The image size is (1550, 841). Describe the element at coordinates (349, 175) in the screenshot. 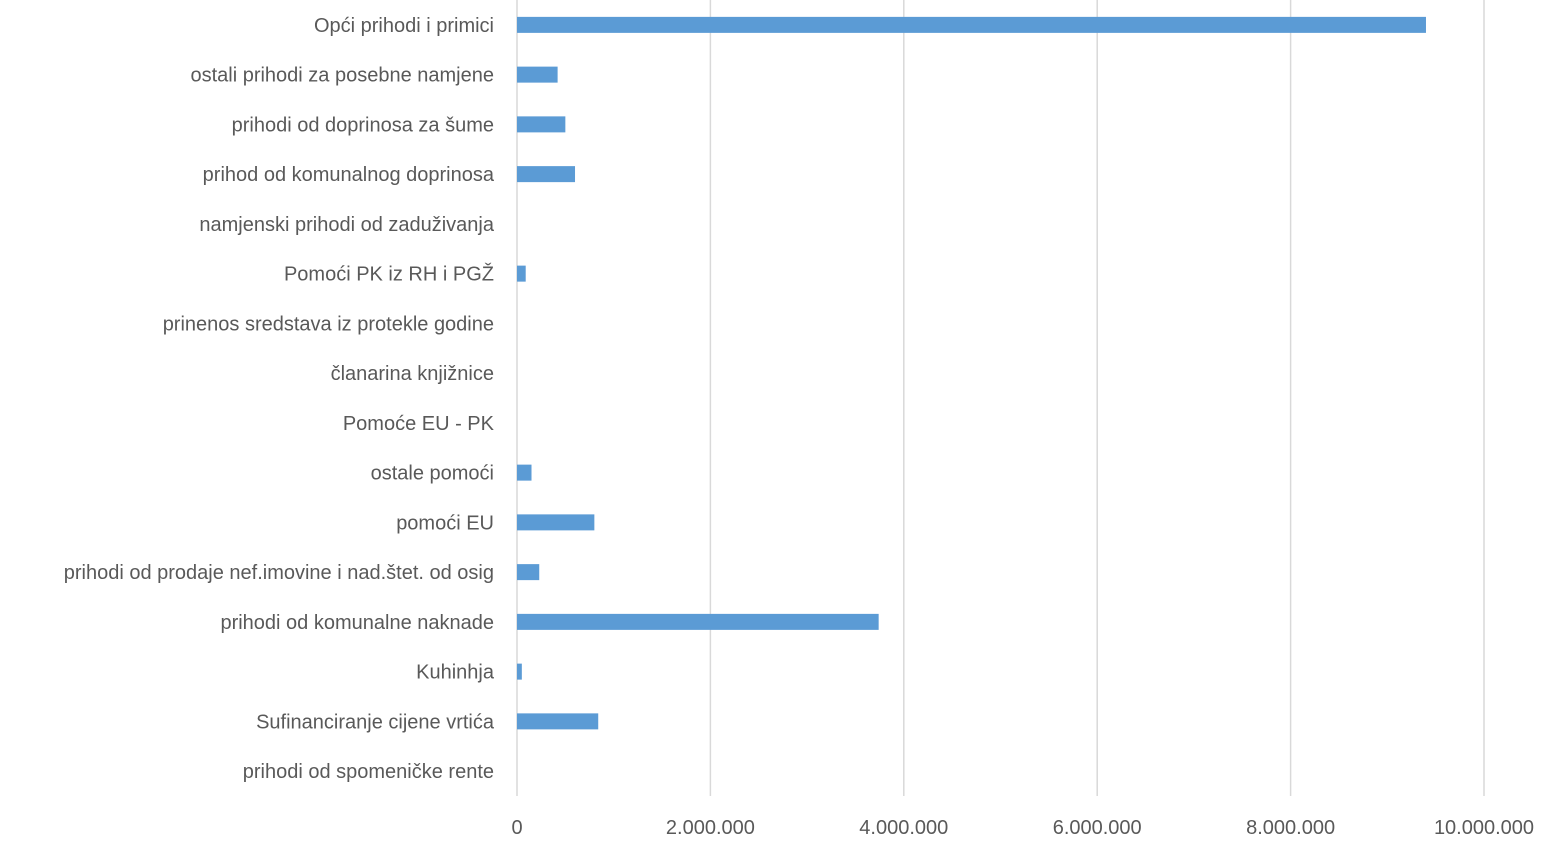

I see `category-label: prihod od komunalnog doprinosa` at that location.